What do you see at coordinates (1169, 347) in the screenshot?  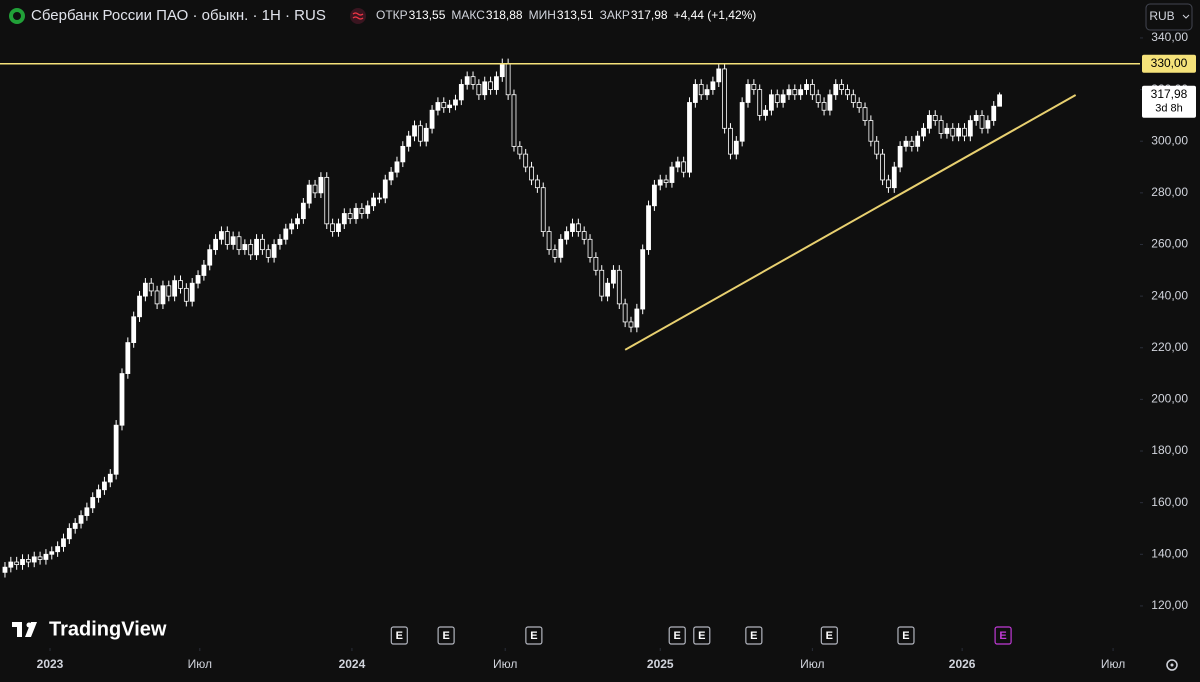 I see `y-tick-label: 220,00` at bounding box center [1169, 347].